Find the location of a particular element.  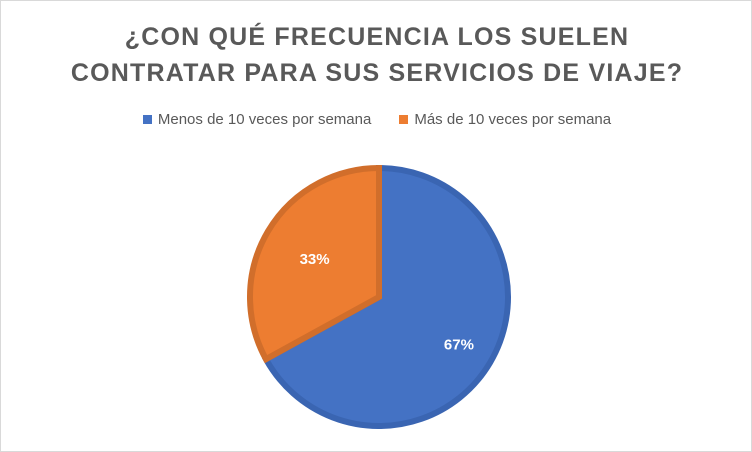

legend-item-menos: Menos de 10 veces por semana is located at coordinates (257, 119).